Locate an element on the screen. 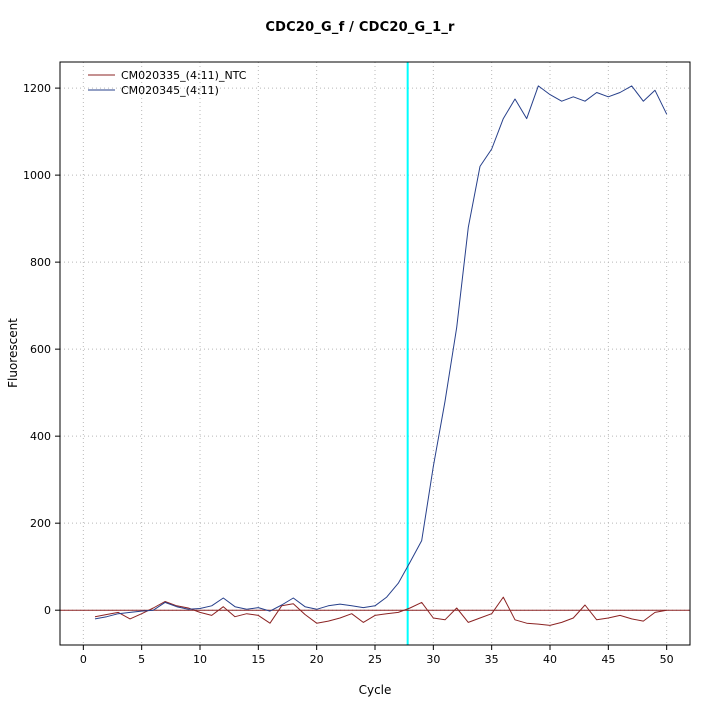 Image resolution: width=720 pixels, height=720 pixels. legend-label-0: CM020335_(4:11)_NTC is located at coordinates (184, 75).